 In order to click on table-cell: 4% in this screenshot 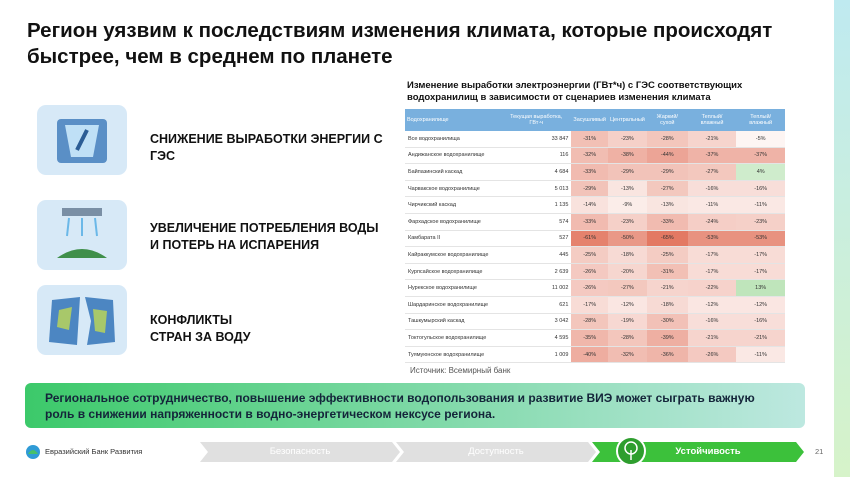, I will do `click(760, 172)`.